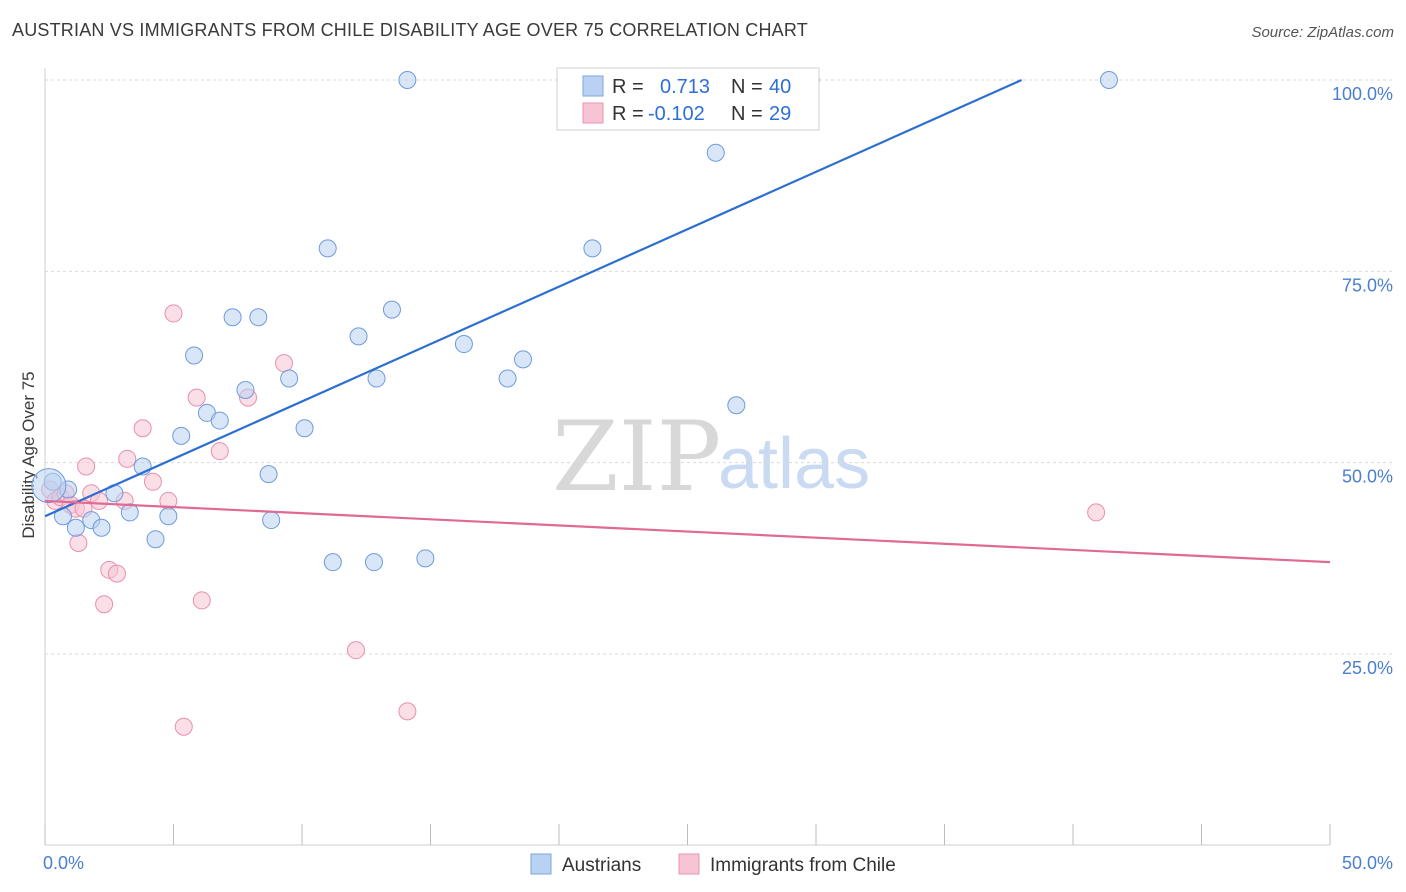 Image resolution: width=1406 pixels, height=892 pixels. I want to click on watermark-atlas: atlas, so click(794, 464).